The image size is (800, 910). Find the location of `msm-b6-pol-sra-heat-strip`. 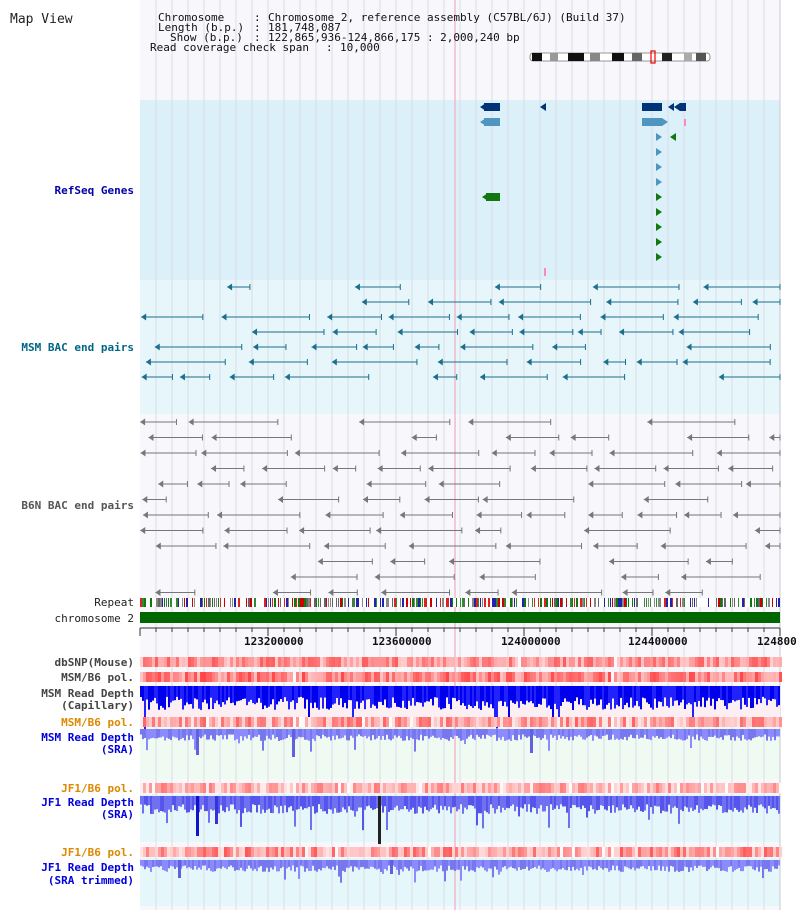

msm-b6-pol-sra-heat-strip is located at coordinates (461, 722).